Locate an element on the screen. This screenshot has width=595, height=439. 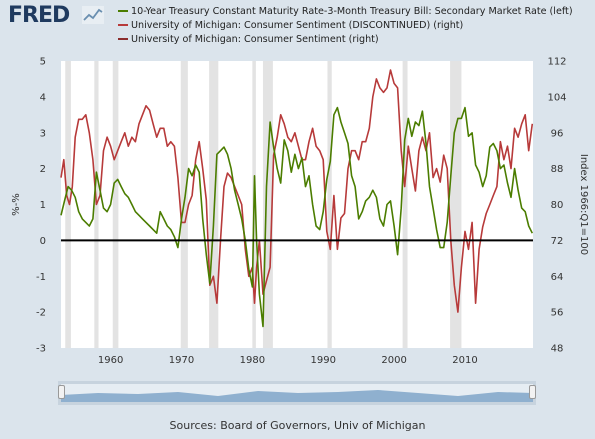
left-tick-label: -3 is located at coordinates (41, 349).